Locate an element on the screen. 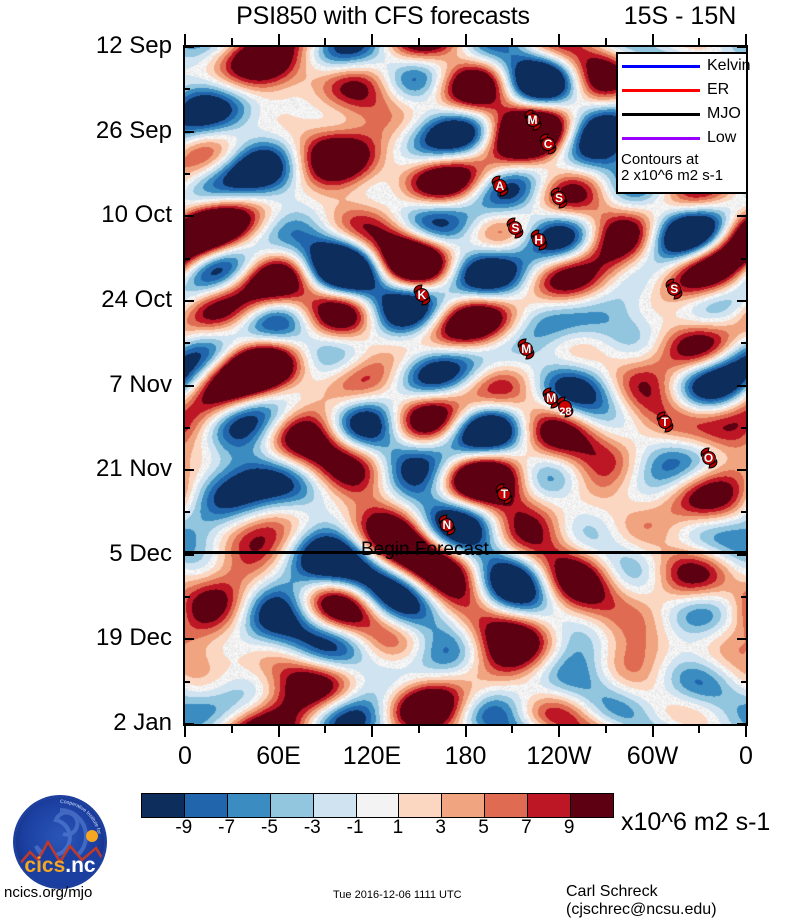  y-axis-tick-label: 24 Oct is located at coordinates (136, 299).